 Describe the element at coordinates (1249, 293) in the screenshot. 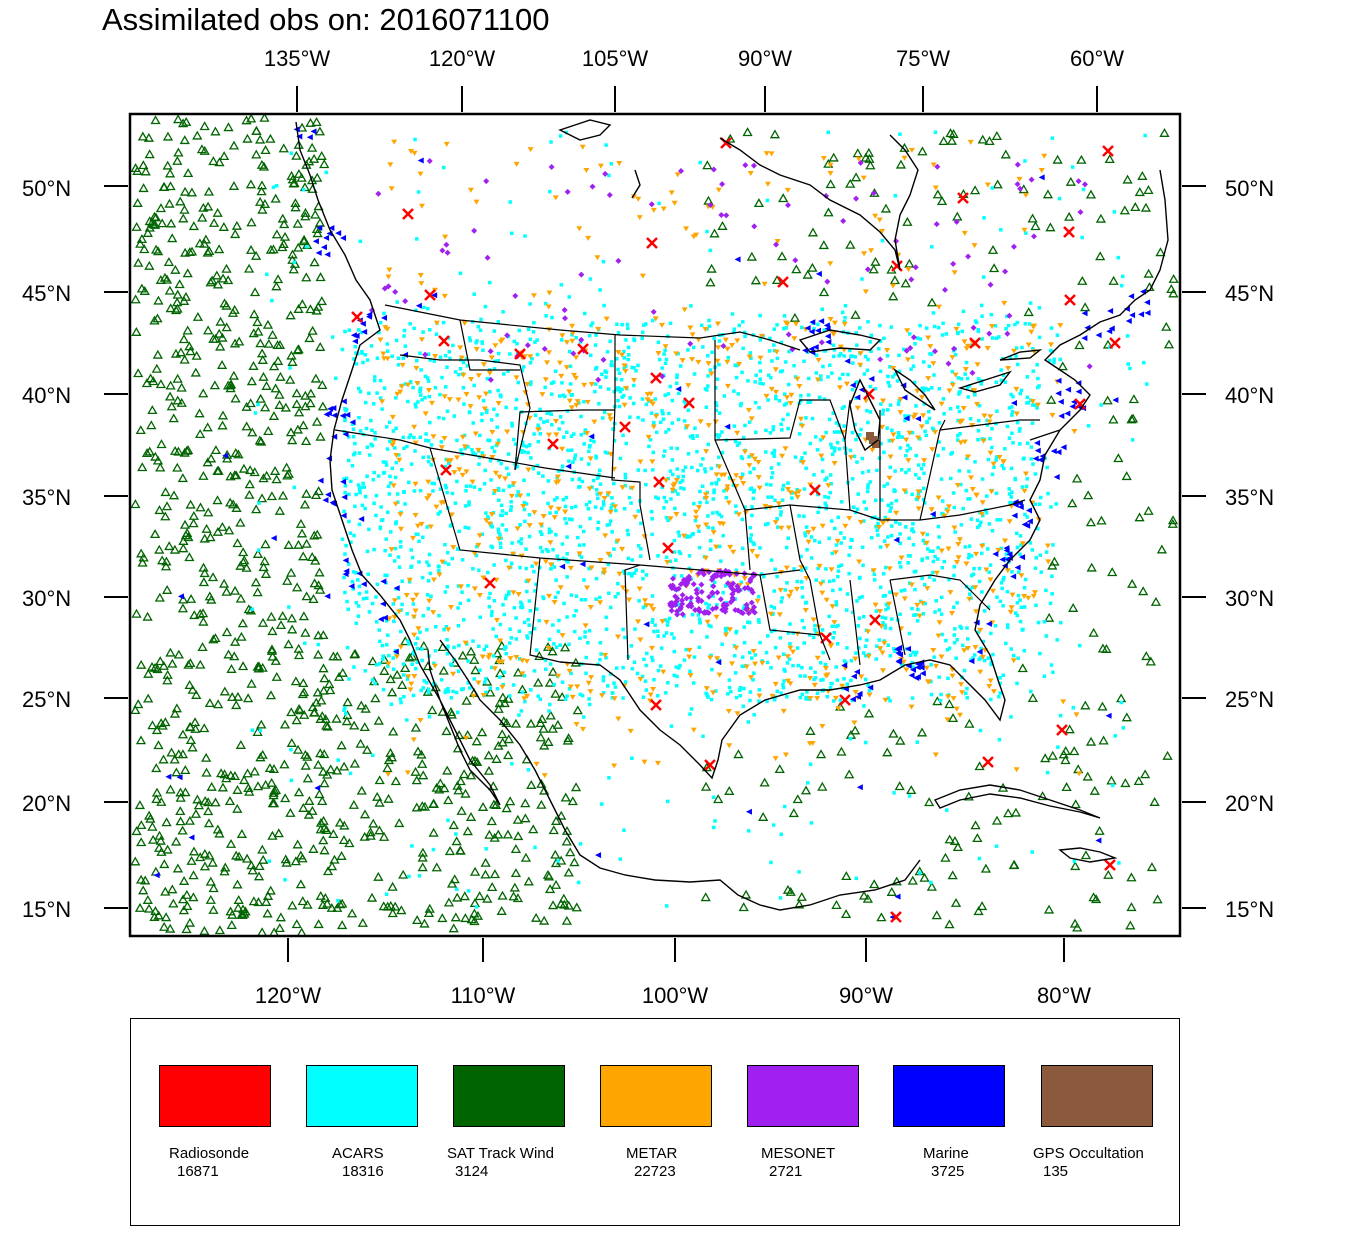

I see `right-lat-label: 45°N` at that location.